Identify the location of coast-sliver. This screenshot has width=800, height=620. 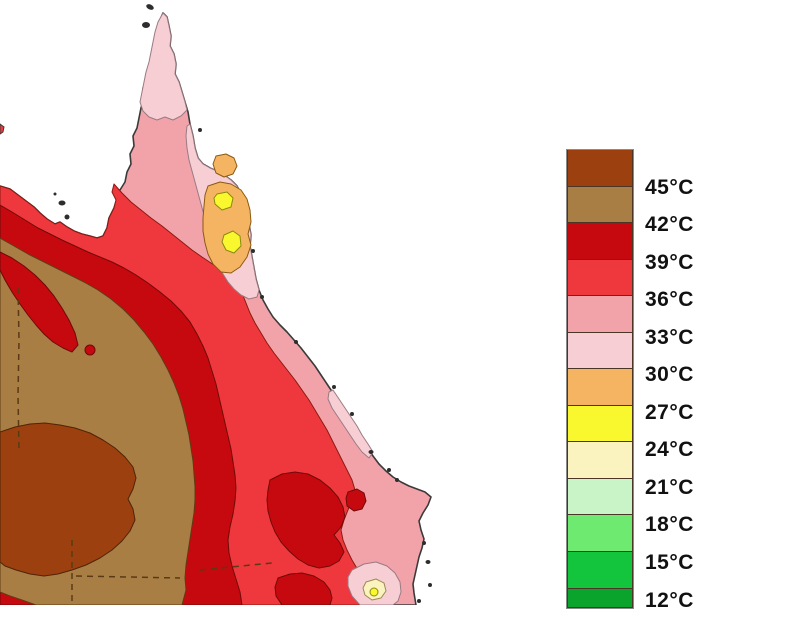
(2, 129).